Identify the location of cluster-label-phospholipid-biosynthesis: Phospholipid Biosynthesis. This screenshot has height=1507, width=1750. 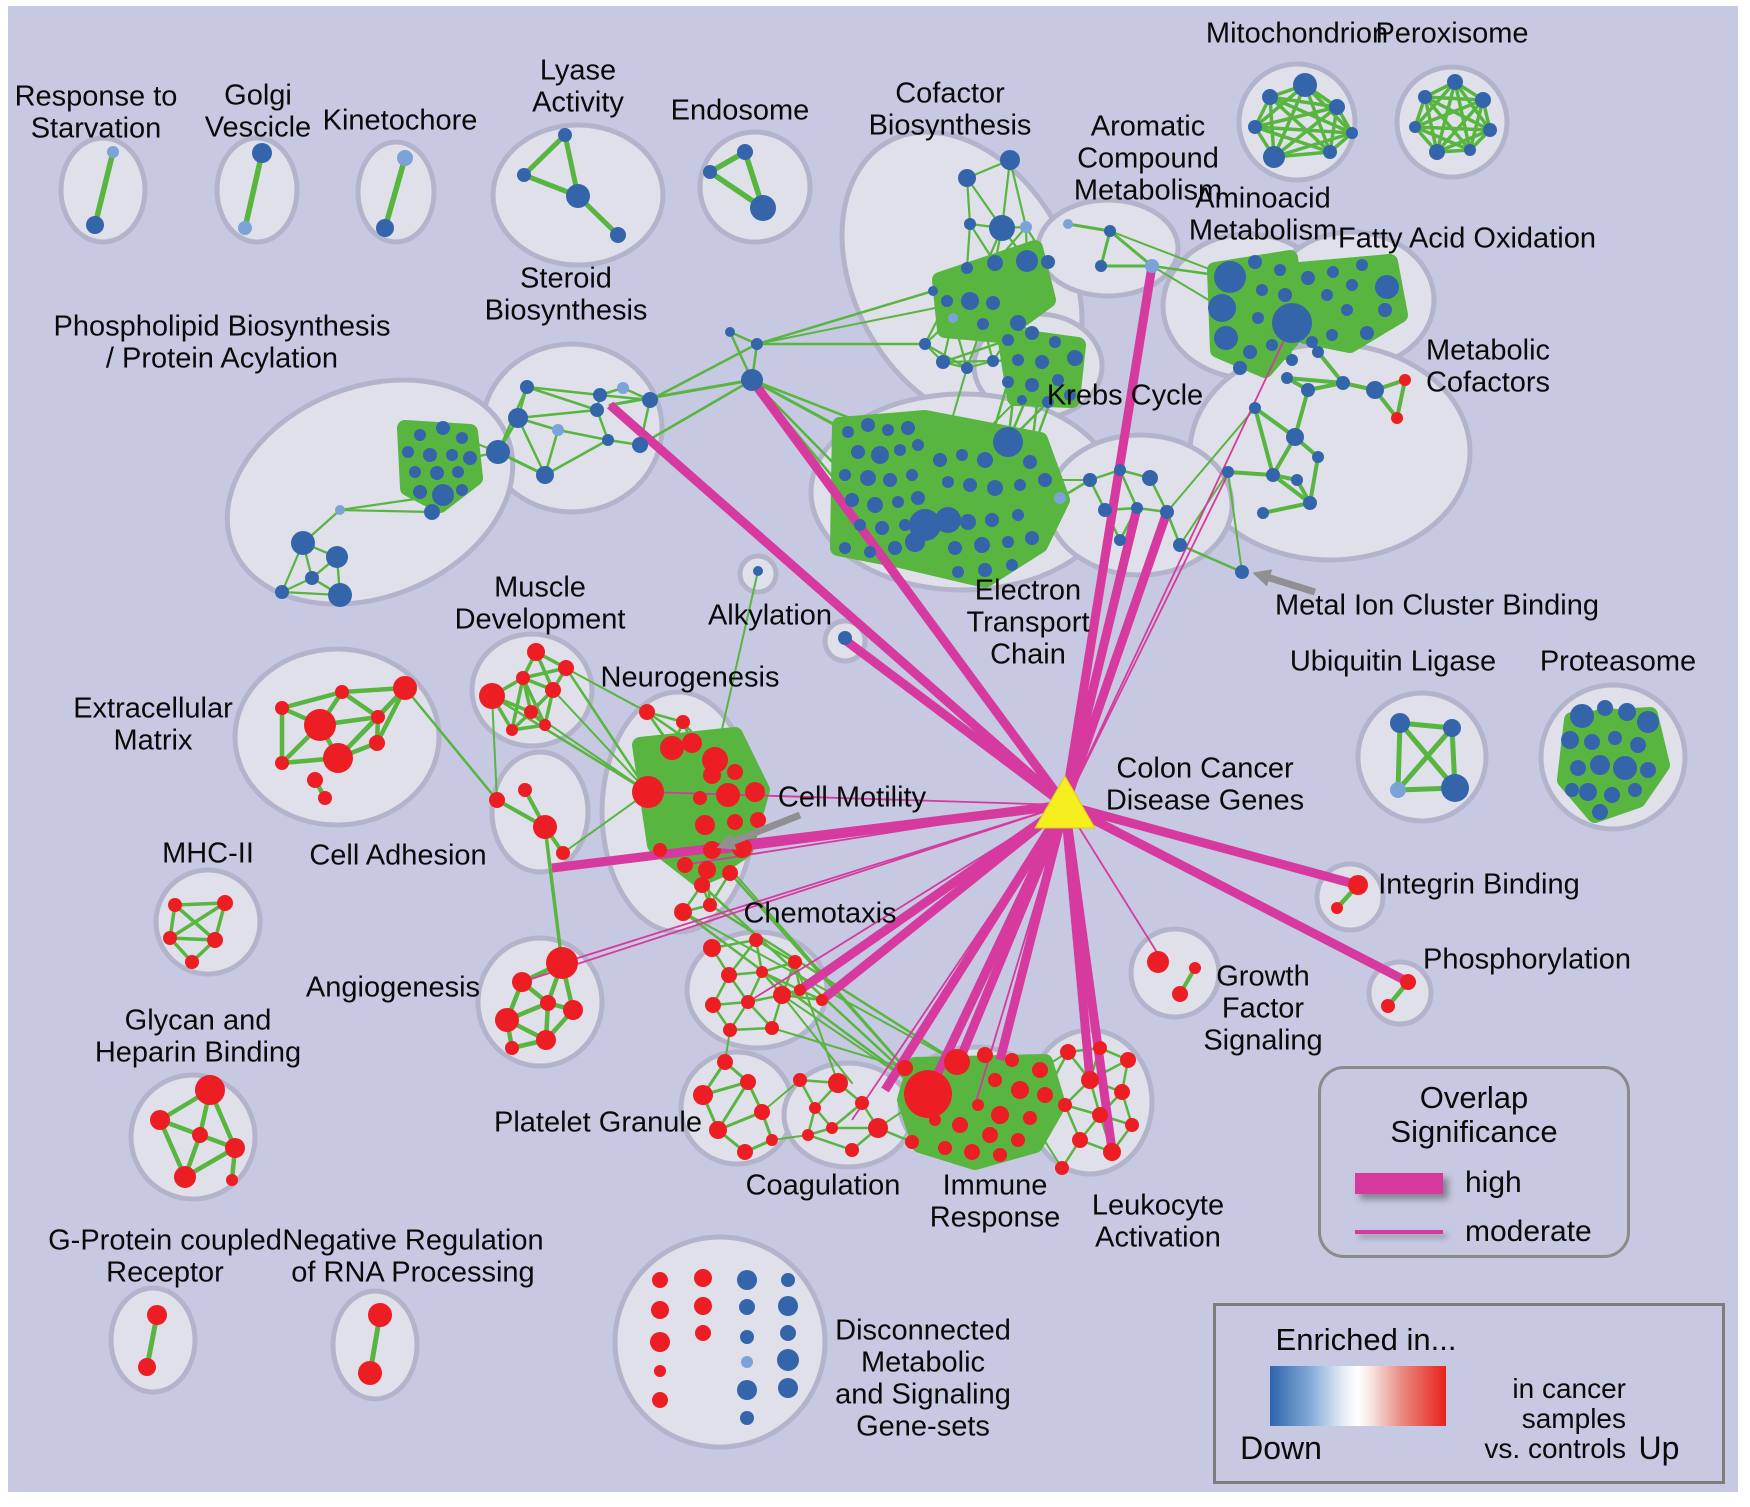
(222, 327).